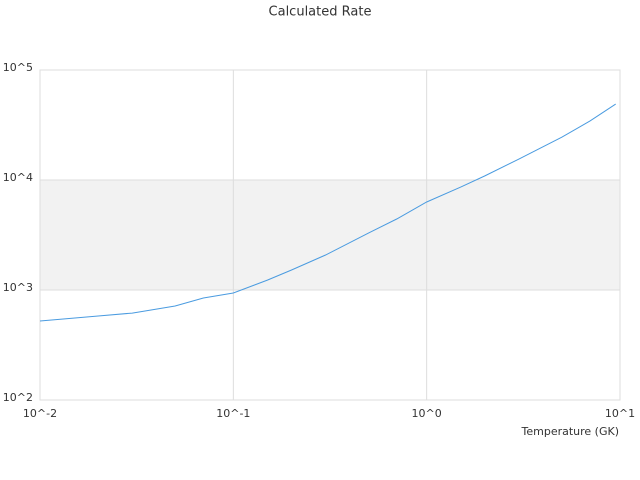  Describe the element at coordinates (620, 413) in the screenshot. I see `x-tick-label: 10^1` at that location.